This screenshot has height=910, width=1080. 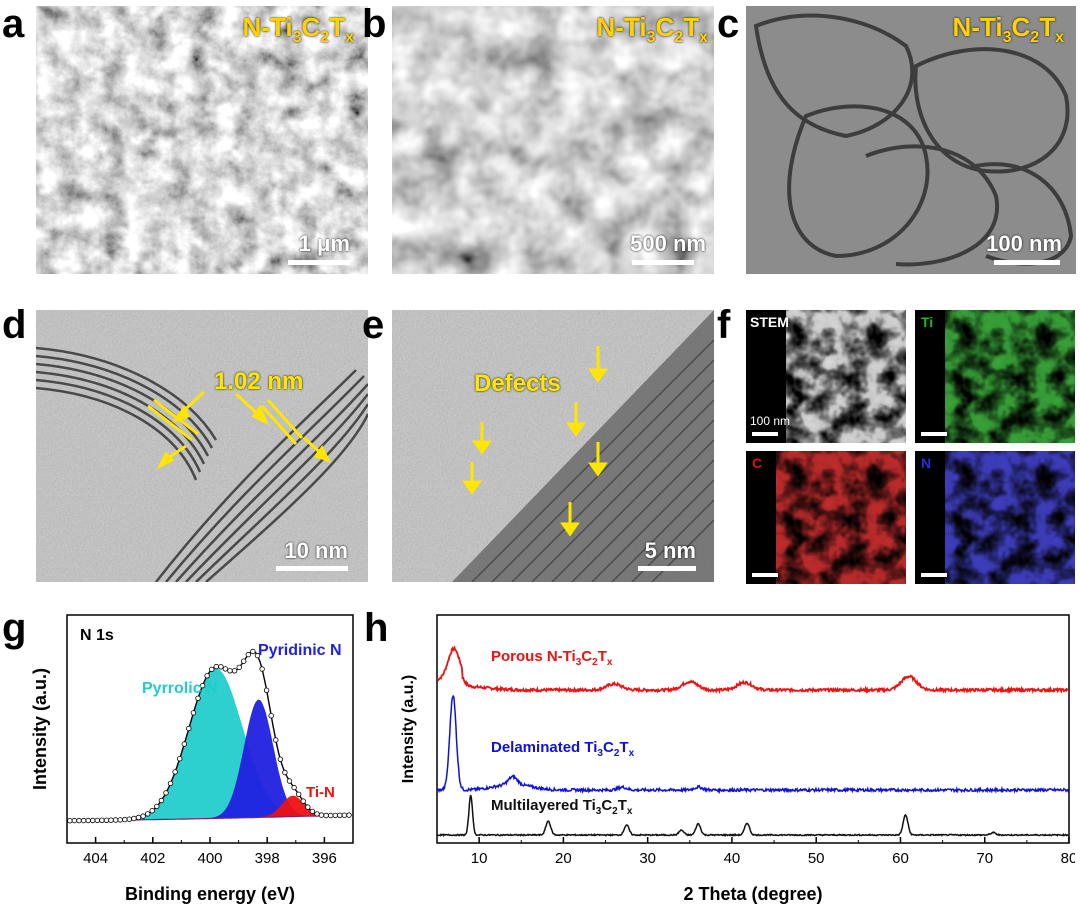 What do you see at coordinates (552, 658) in the screenshot?
I see `legend-porous: Porous N-Ti3C2Tx` at bounding box center [552, 658].